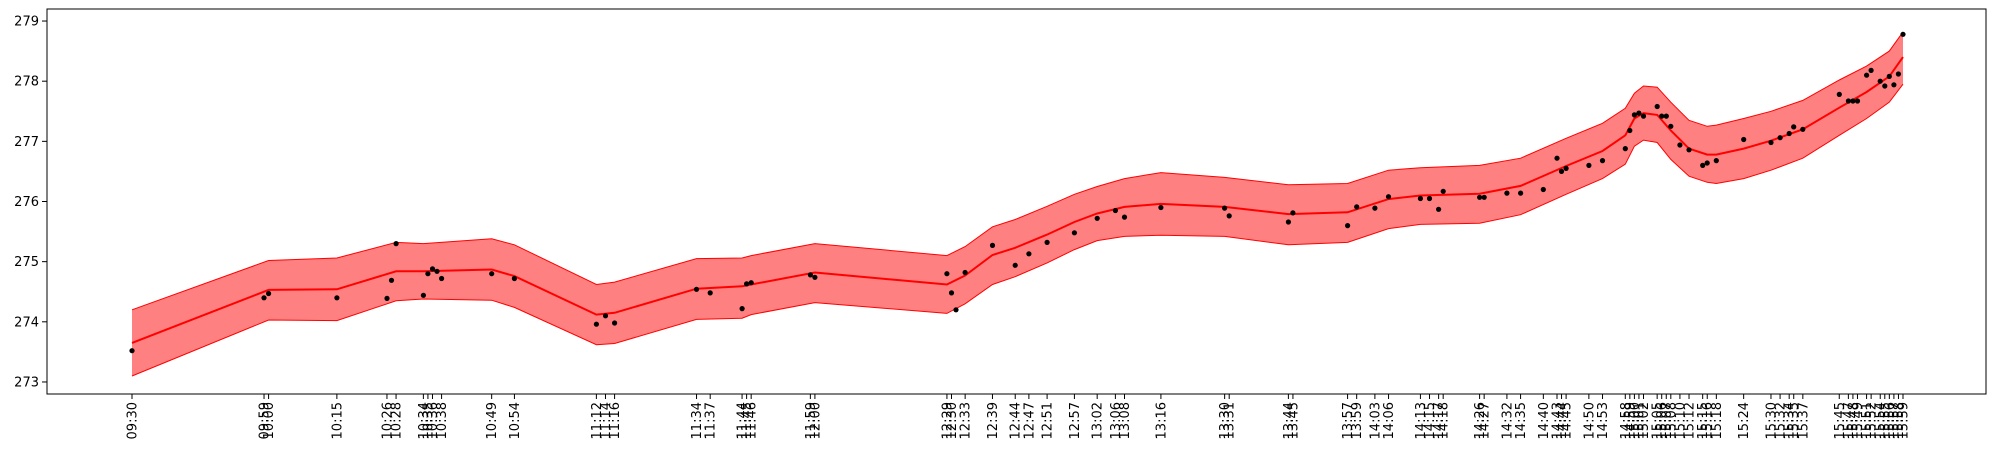 This screenshot has width=1993, height=455. I want to click on x-tick-label: 13:44, so click(1289, 420).